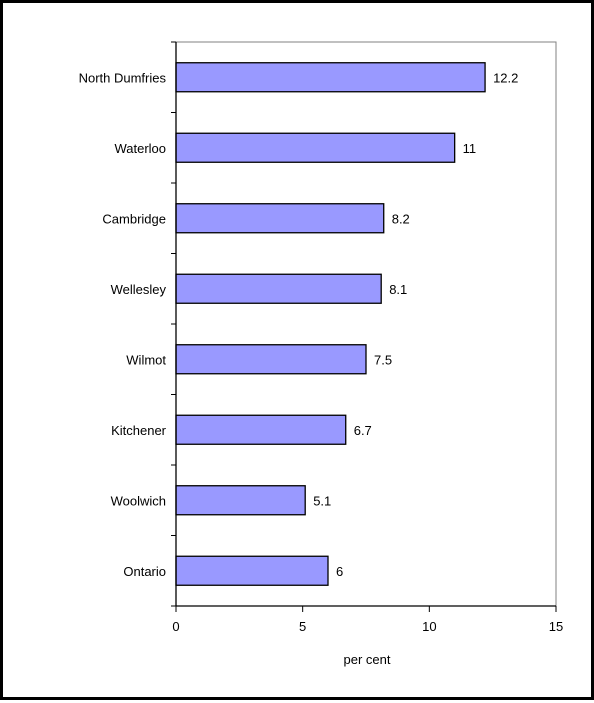  Describe the element at coordinates (175, 626) in the screenshot. I see `x-tick-label: 0` at that location.